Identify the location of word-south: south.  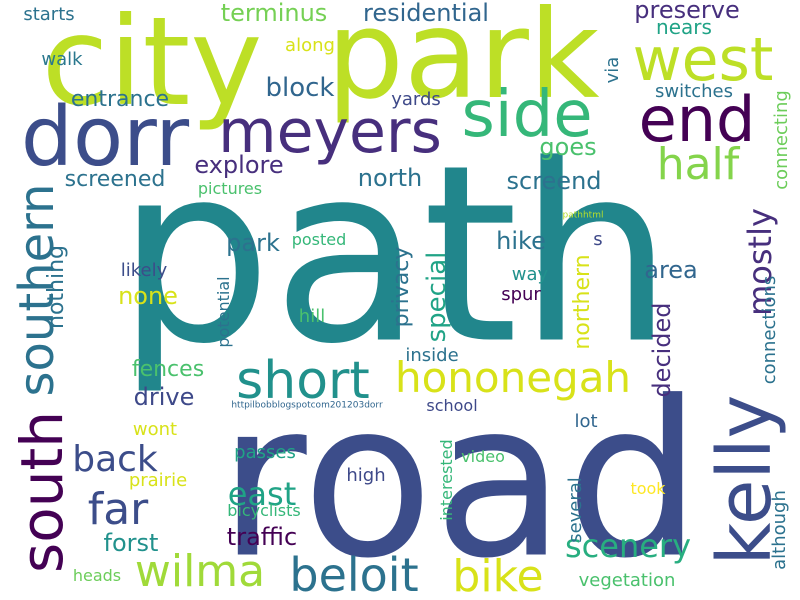
(42, 492).